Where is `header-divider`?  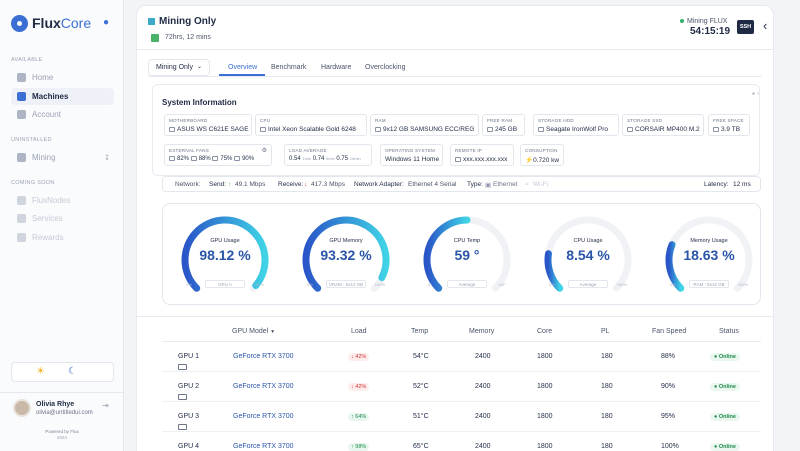
header-divider is located at coordinates (455, 49).